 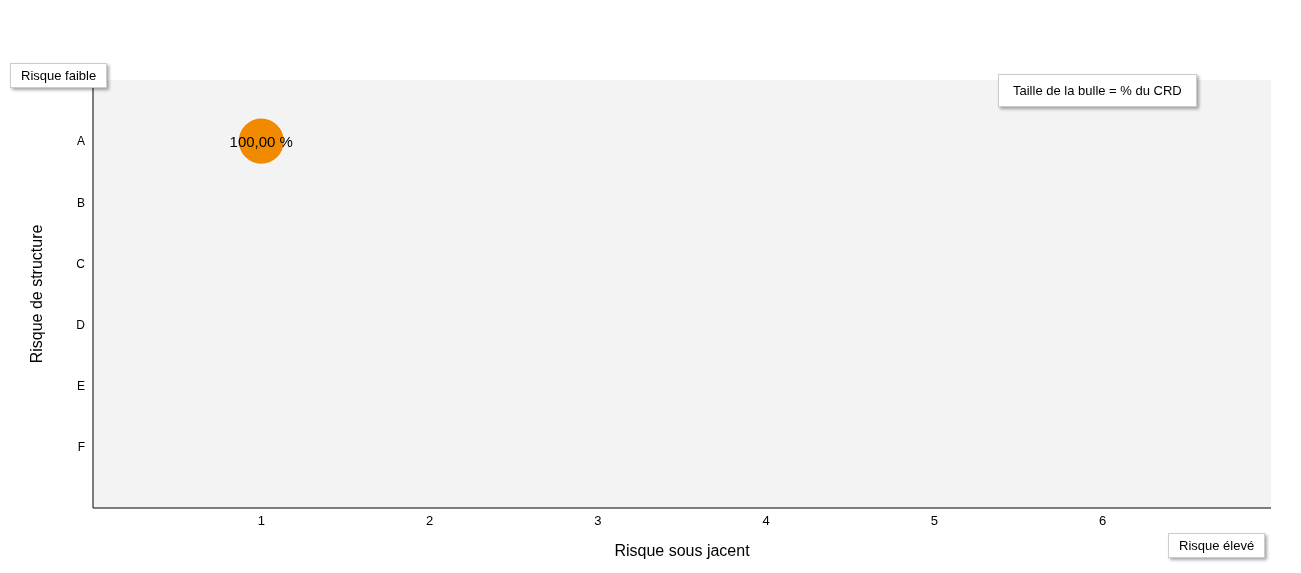 I want to click on annotation: Taille de la bulle = % du CRD, so click(x=1097, y=90).